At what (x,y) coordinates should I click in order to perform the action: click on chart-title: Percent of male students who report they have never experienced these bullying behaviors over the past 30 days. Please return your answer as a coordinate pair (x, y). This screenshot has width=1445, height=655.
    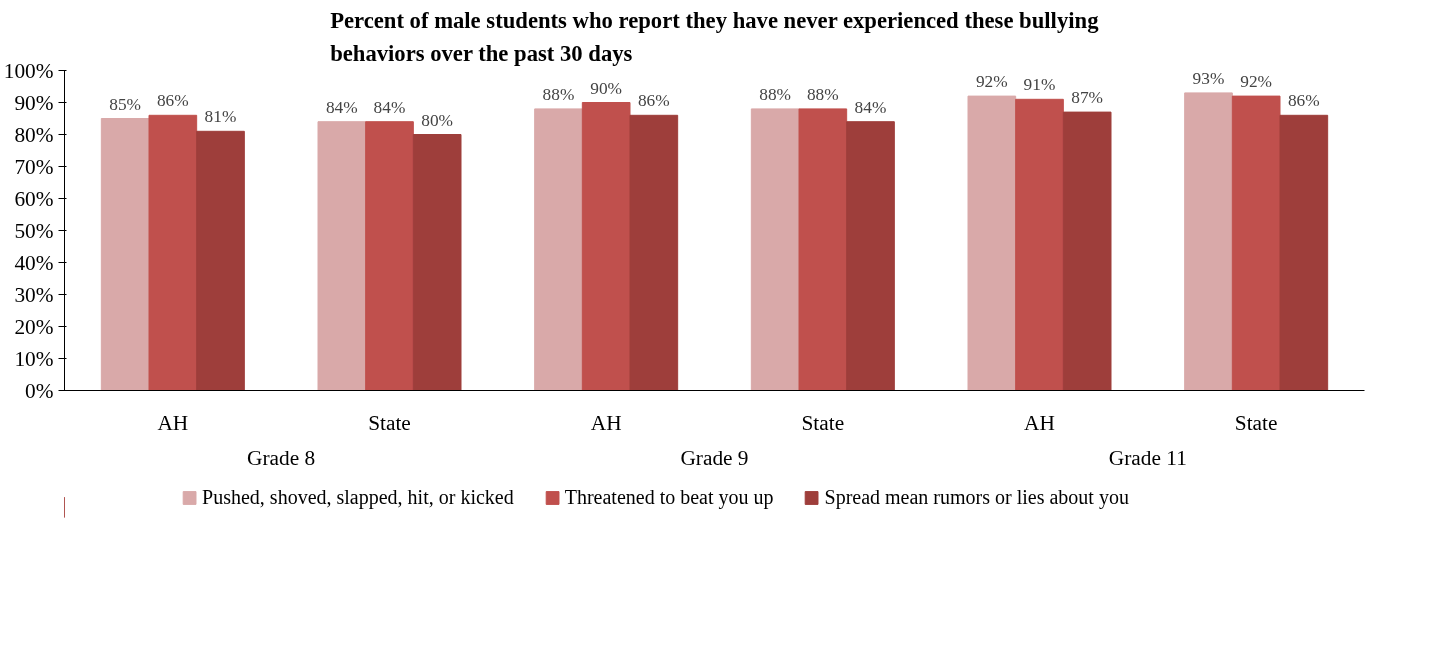
    Looking at the image, I should click on (715, 37).